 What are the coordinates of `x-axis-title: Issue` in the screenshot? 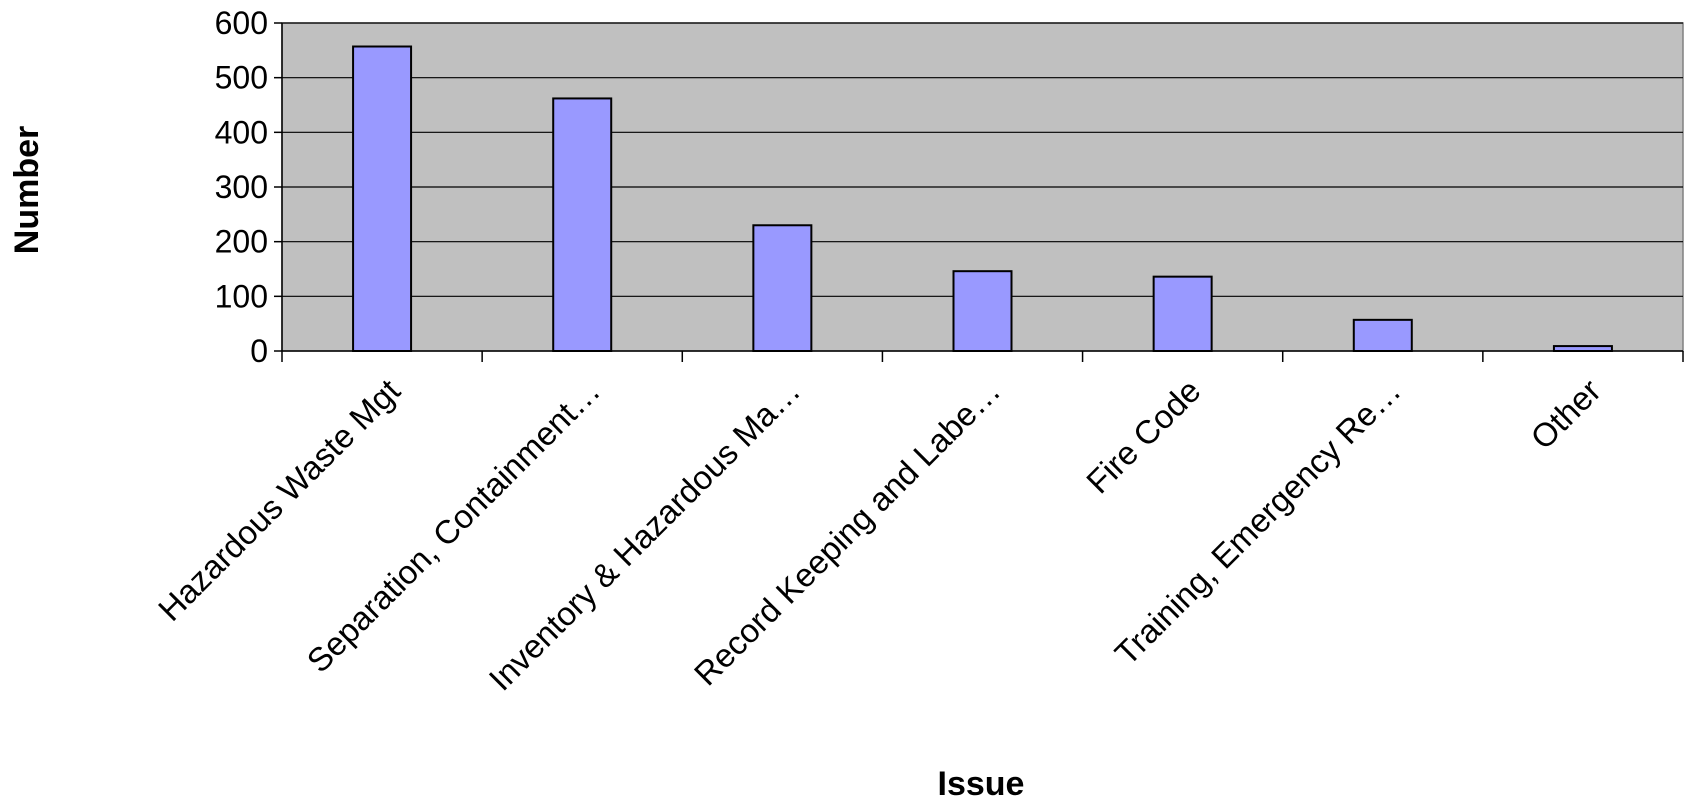 It's located at (981, 784).